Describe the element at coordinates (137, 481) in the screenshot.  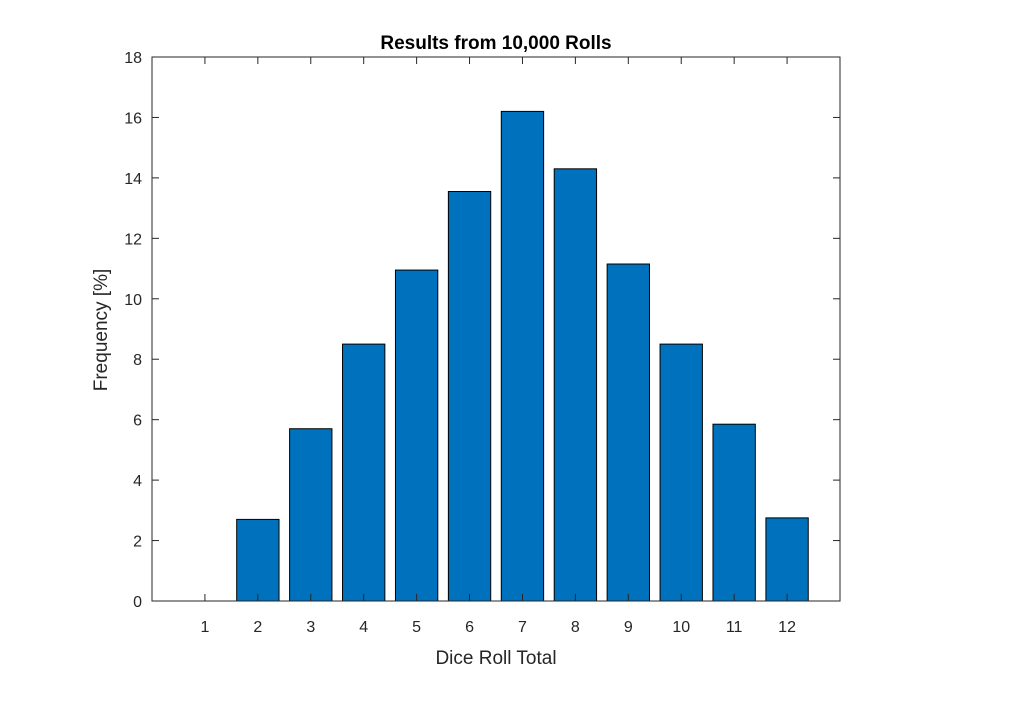
I see `y-tick-label: 4` at that location.